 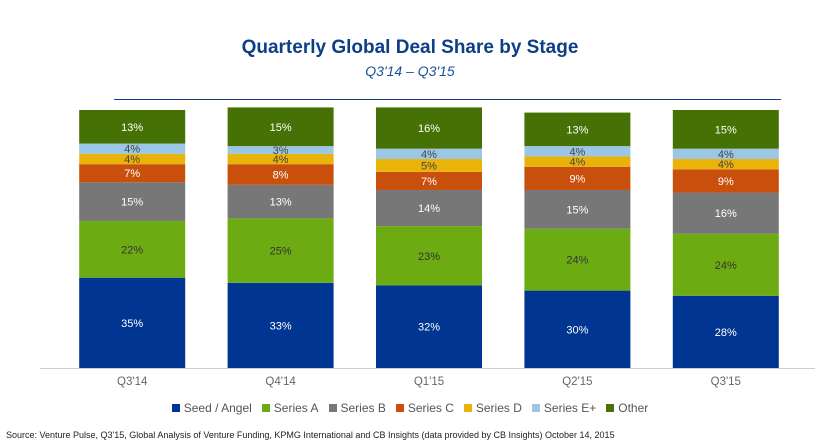 I want to click on legend-label: Other, so click(x=633, y=408).